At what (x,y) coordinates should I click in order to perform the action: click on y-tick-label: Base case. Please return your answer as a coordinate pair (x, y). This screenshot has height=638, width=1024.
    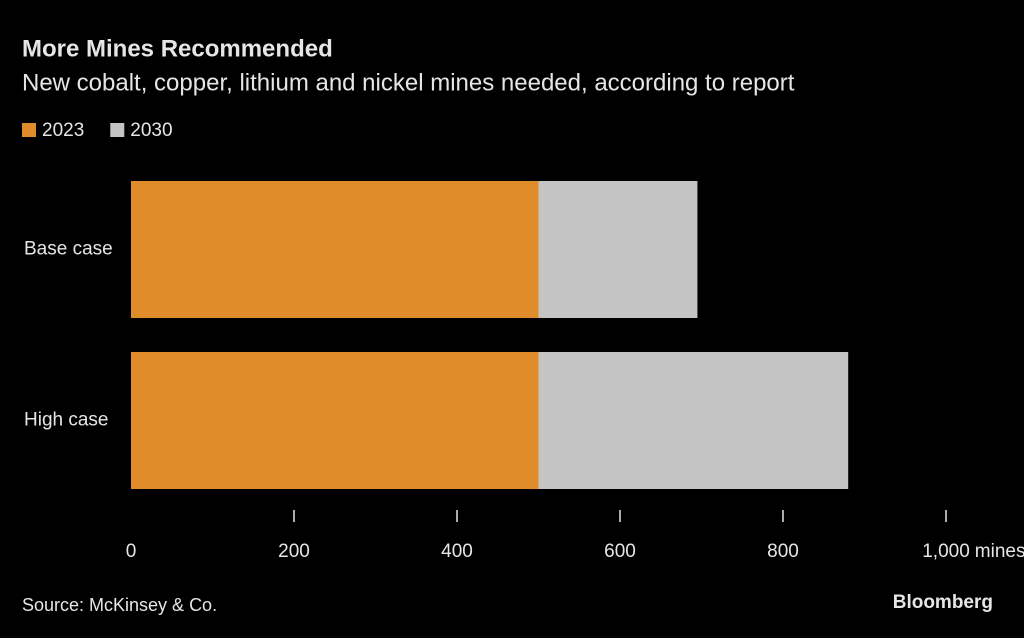
    Looking at the image, I should click on (68, 249).